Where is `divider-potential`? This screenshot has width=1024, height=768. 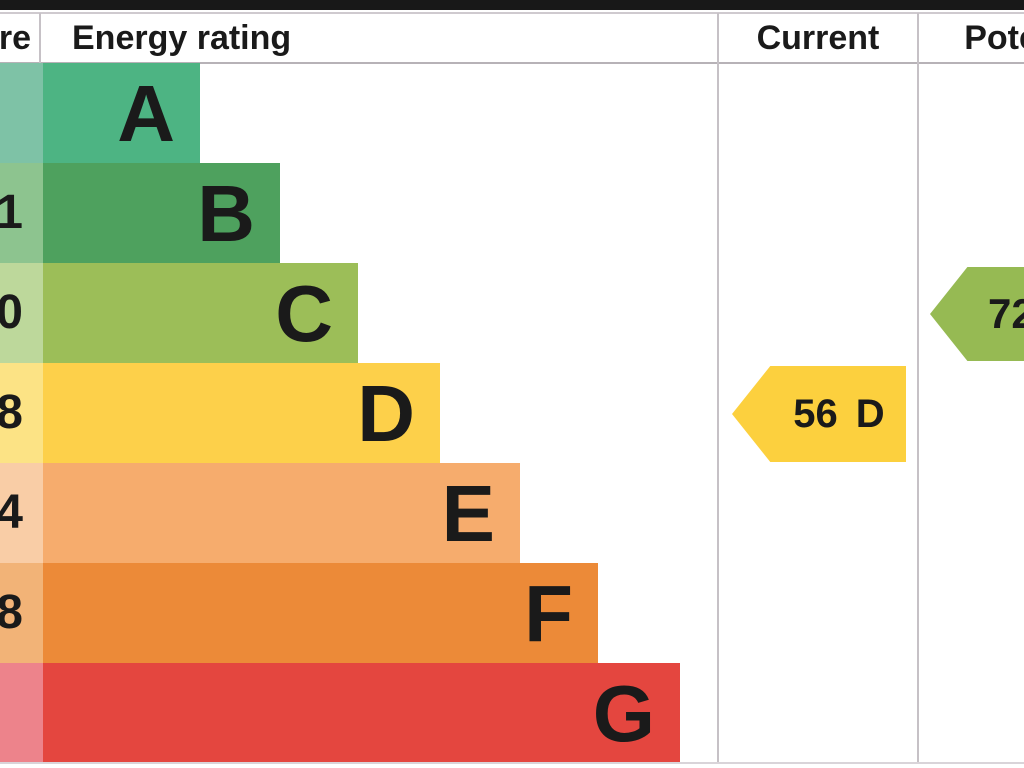
divider-potential is located at coordinates (918, 388).